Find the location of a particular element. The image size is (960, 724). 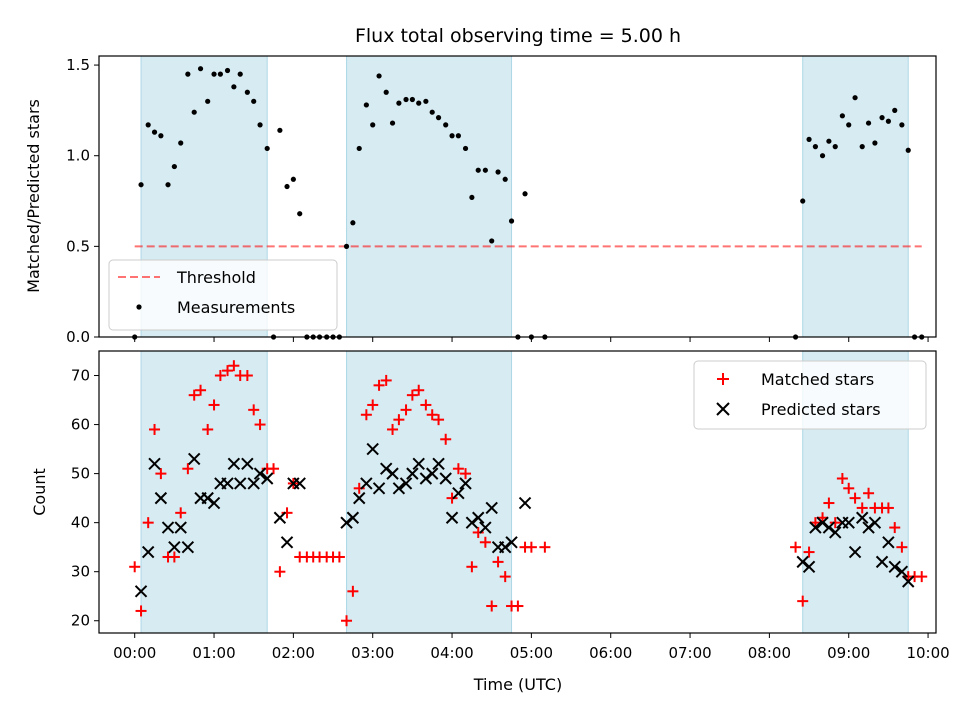

x-tick-label: 01:00 is located at coordinates (213, 653).